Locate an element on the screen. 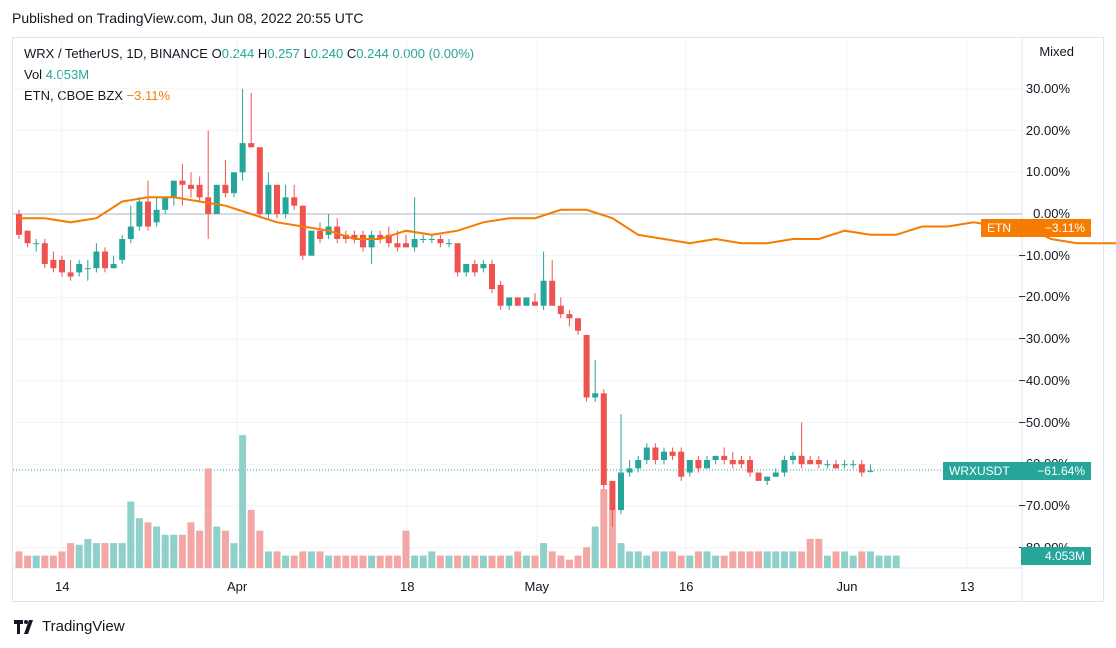 Image resolution: width=1116 pixels, height=648 pixels. y-tick-label: −20.00% is located at coordinates (1044, 297).